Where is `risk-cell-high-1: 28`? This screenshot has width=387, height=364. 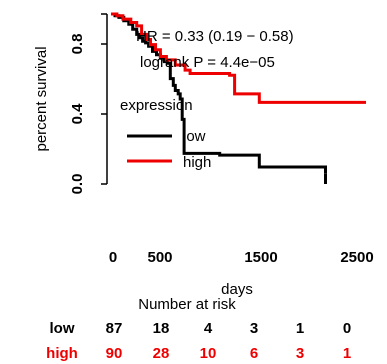
risk-cell-high-1: 28 is located at coordinates (161, 353).